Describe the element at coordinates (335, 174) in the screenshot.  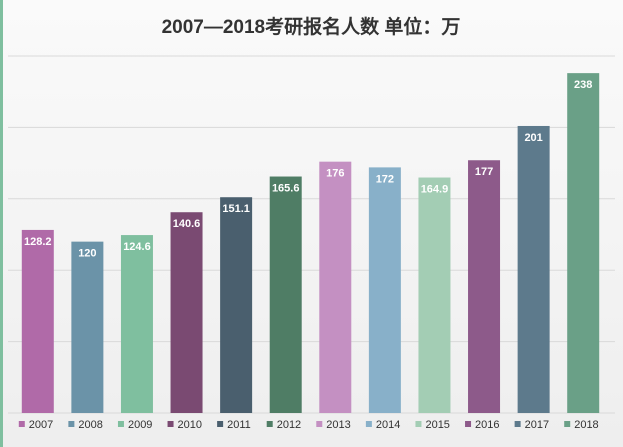
I see `value-label: 176` at that location.